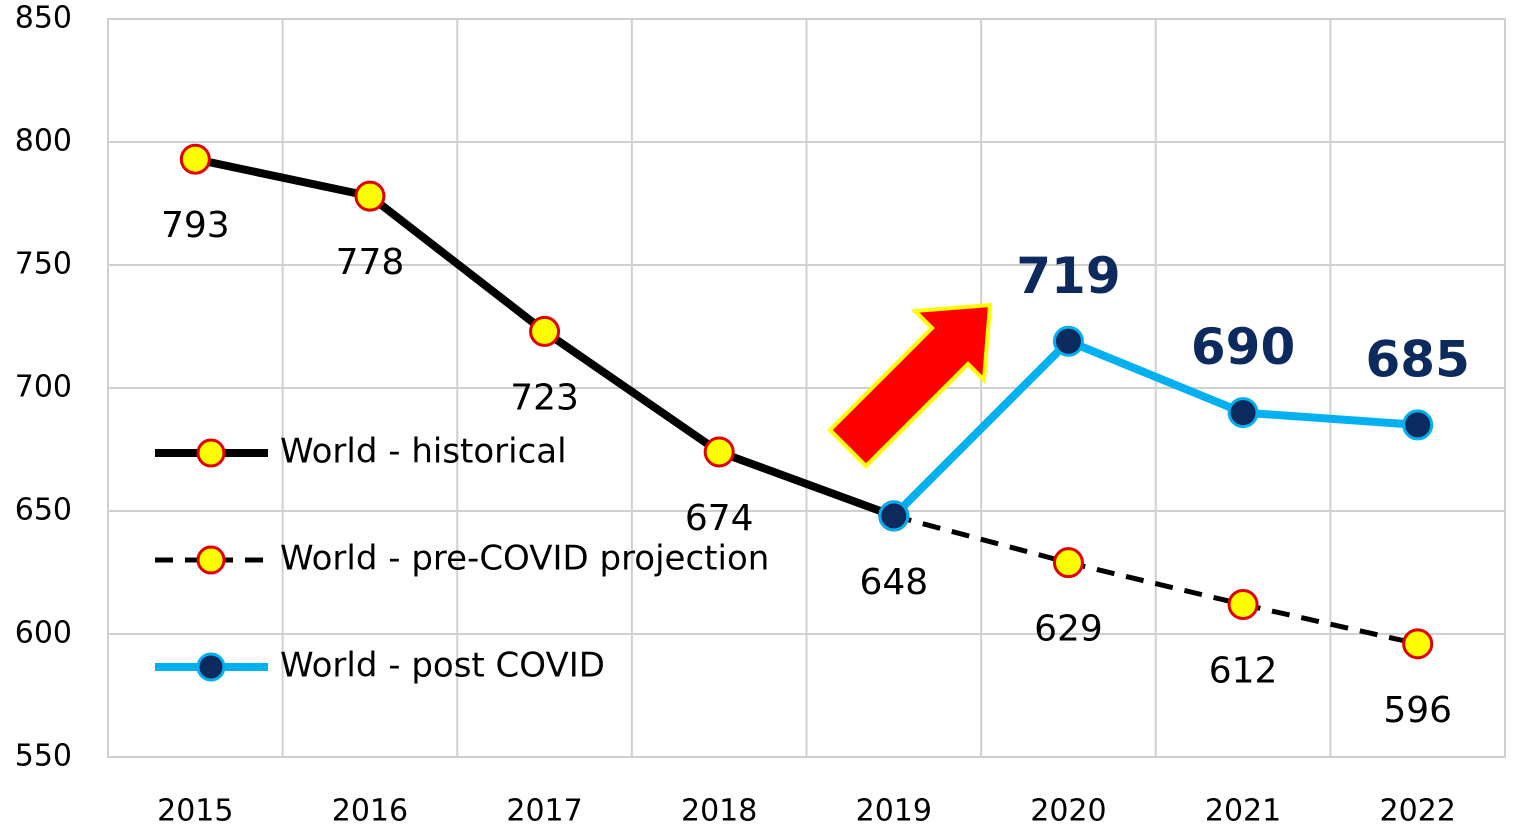 The image size is (1513, 832). What do you see at coordinates (894, 811) in the screenshot?
I see `x-tick-label: 2019` at bounding box center [894, 811].